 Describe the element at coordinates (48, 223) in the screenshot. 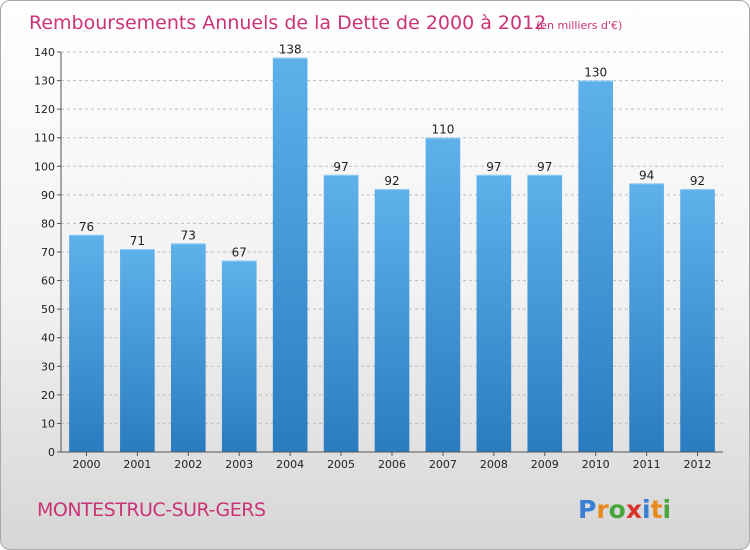

I see `y-tick-label: 80` at that location.